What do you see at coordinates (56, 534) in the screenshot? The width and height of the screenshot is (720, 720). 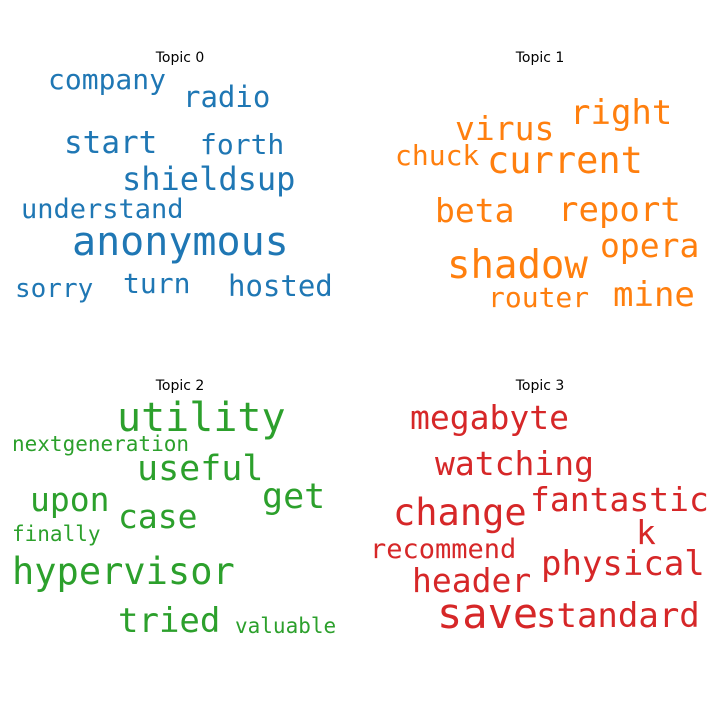 I see `word-finally: finally` at bounding box center [56, 534].